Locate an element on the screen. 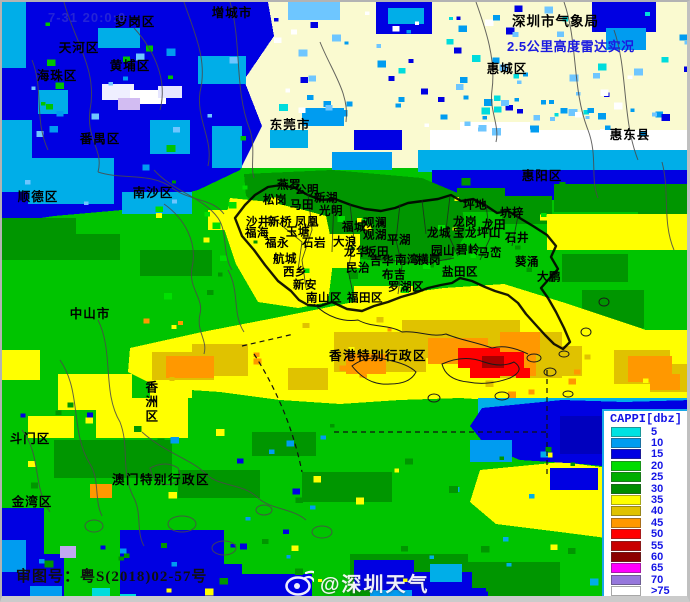 Image resolution: width=690 pixels, height=602 pixels. map-label: 观湖 is located at coordinates (375, 235).